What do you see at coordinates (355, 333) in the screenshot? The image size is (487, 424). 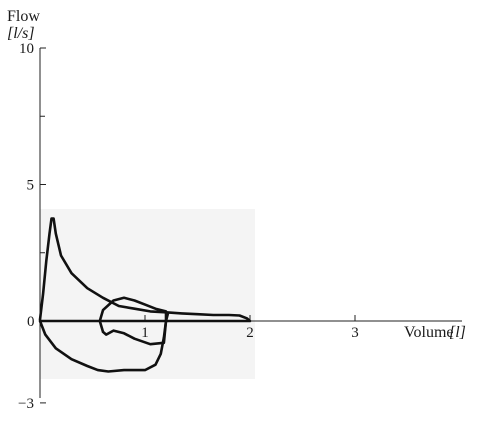 I see `x-tick-label: 3` at bounding box center [355, 333].